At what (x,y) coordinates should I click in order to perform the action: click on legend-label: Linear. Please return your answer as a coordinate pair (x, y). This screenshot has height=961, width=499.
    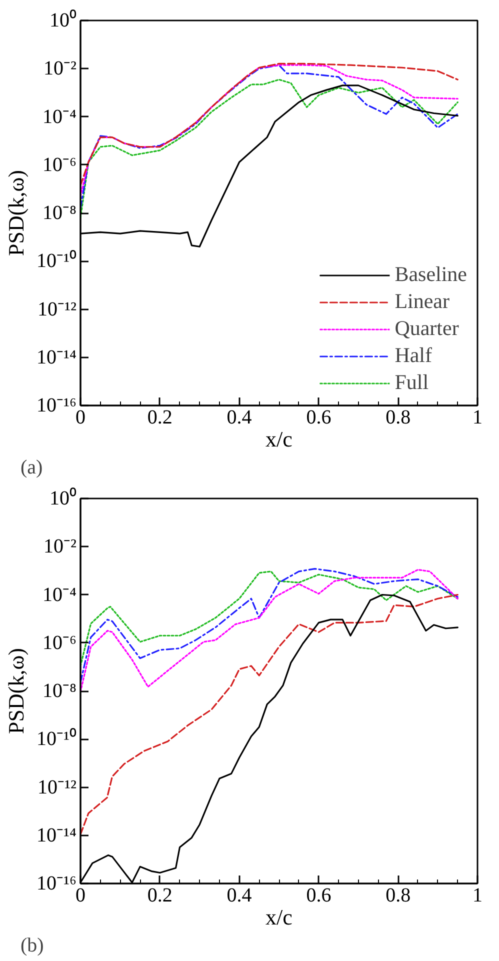
    Looking at the image, I should click on (422, 301).